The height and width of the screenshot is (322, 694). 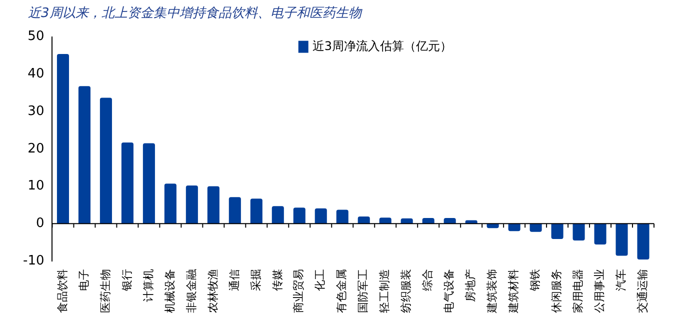 I want to click on y-tick-label: 40, so click(x=36, y=74).